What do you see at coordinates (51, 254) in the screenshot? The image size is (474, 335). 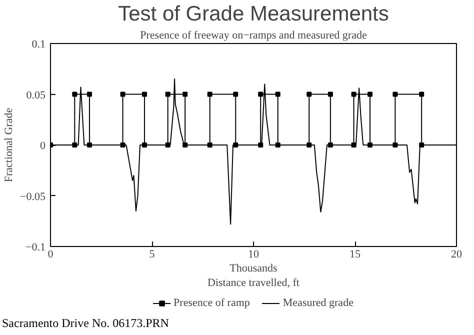 I see `x-tick-label: 0` at bounding box center [51, 254].